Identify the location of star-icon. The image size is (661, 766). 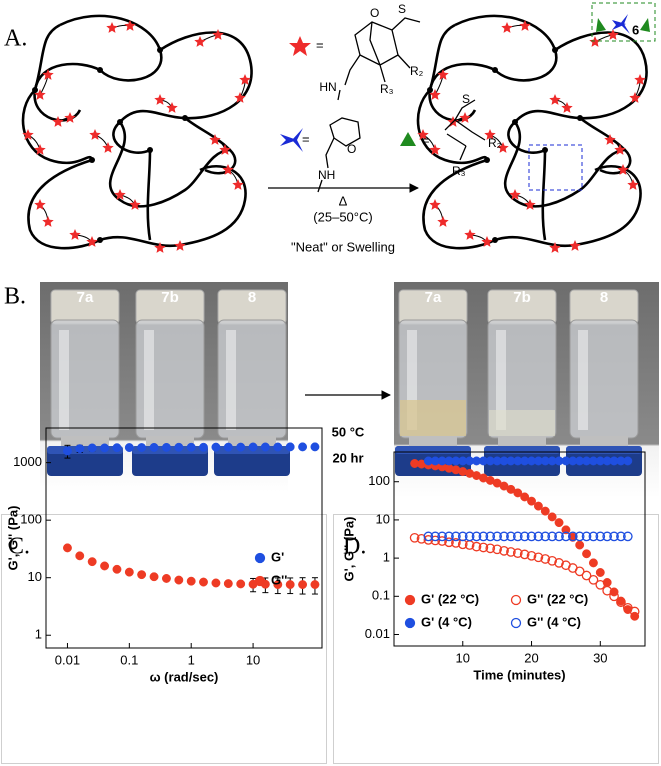
(300, 46).